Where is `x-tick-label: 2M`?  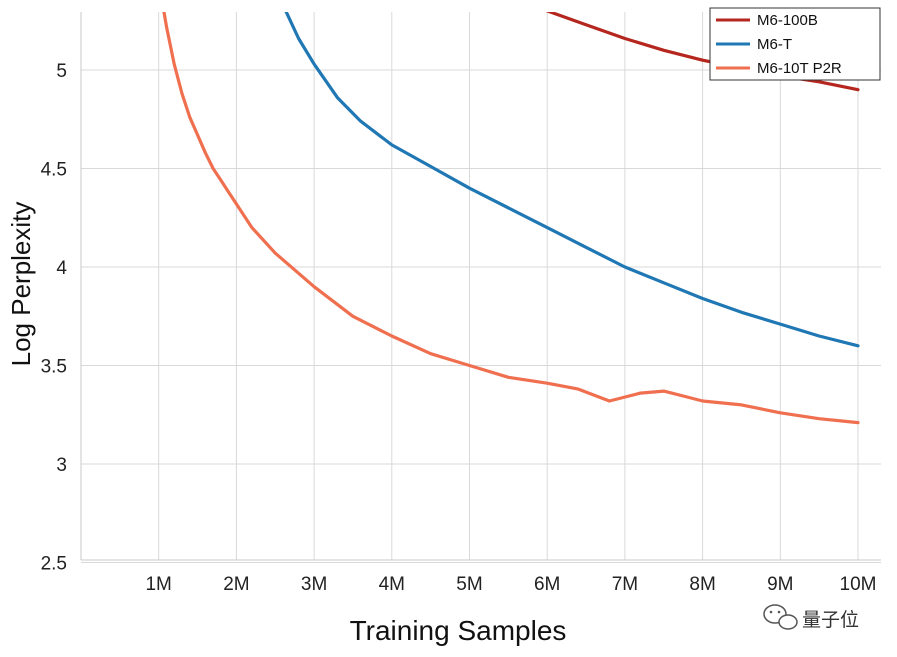 x-tick-label: 2M is located at coordinates (236, 584).